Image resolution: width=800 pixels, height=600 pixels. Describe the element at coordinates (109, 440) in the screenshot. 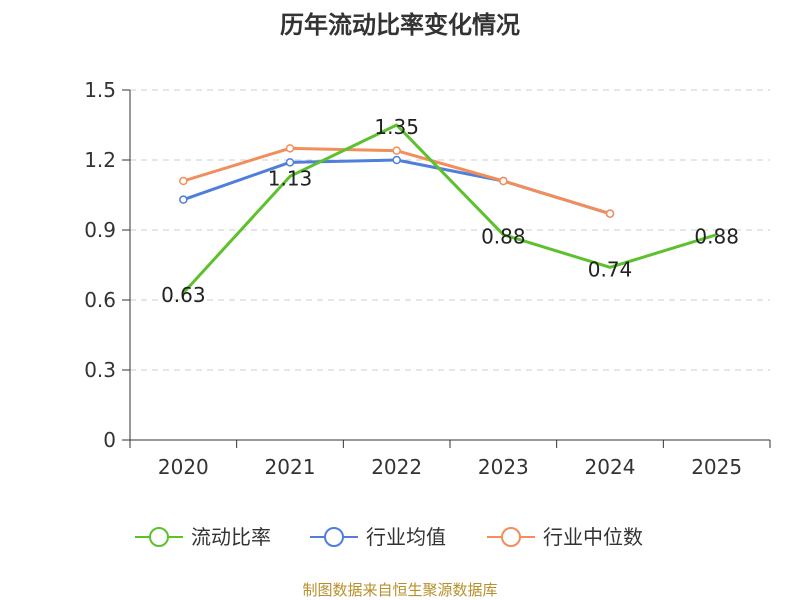

I see `y-tick-label: 0` at that location.